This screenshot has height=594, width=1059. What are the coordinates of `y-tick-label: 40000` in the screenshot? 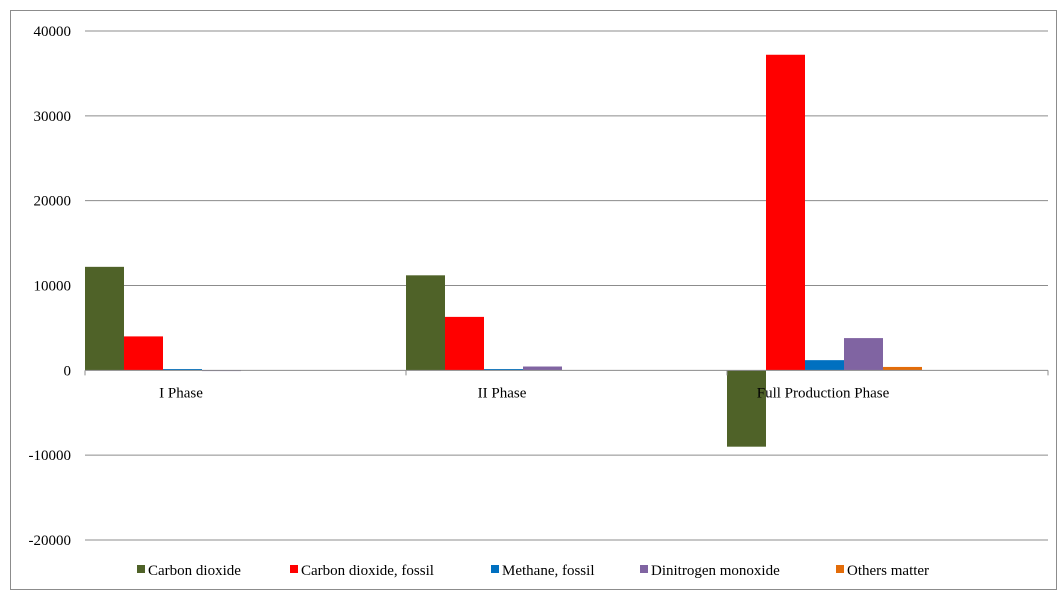 It's located at (53, 32).